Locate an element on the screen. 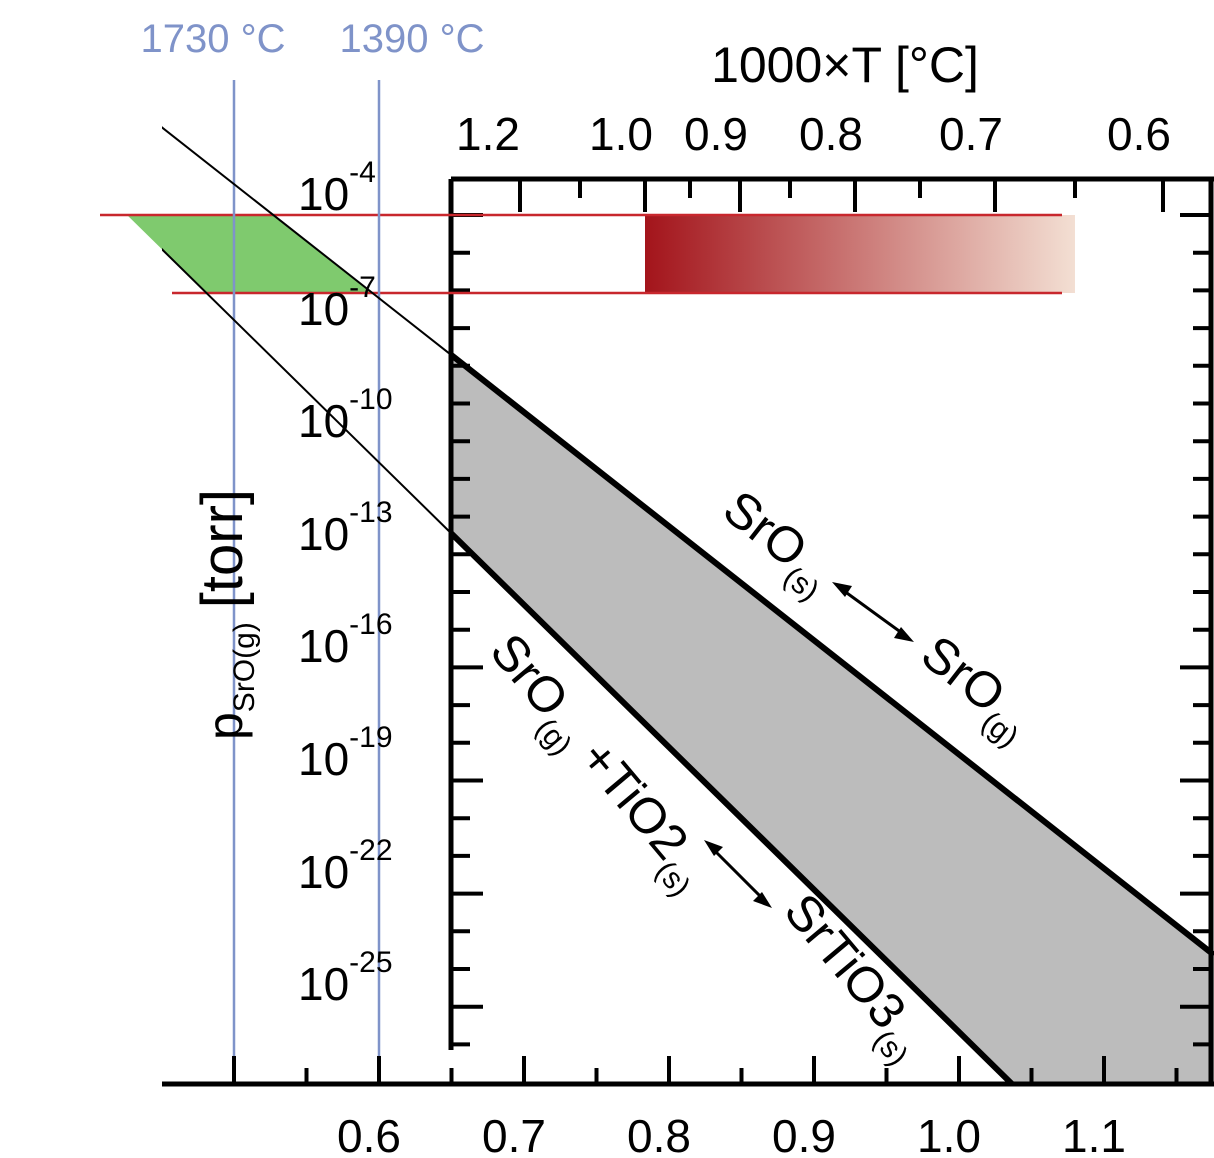 Image resolution: width=1214 pixels, height=1158 pixels. top-tick-label: 0.7 is located at coordinates (971, 134).